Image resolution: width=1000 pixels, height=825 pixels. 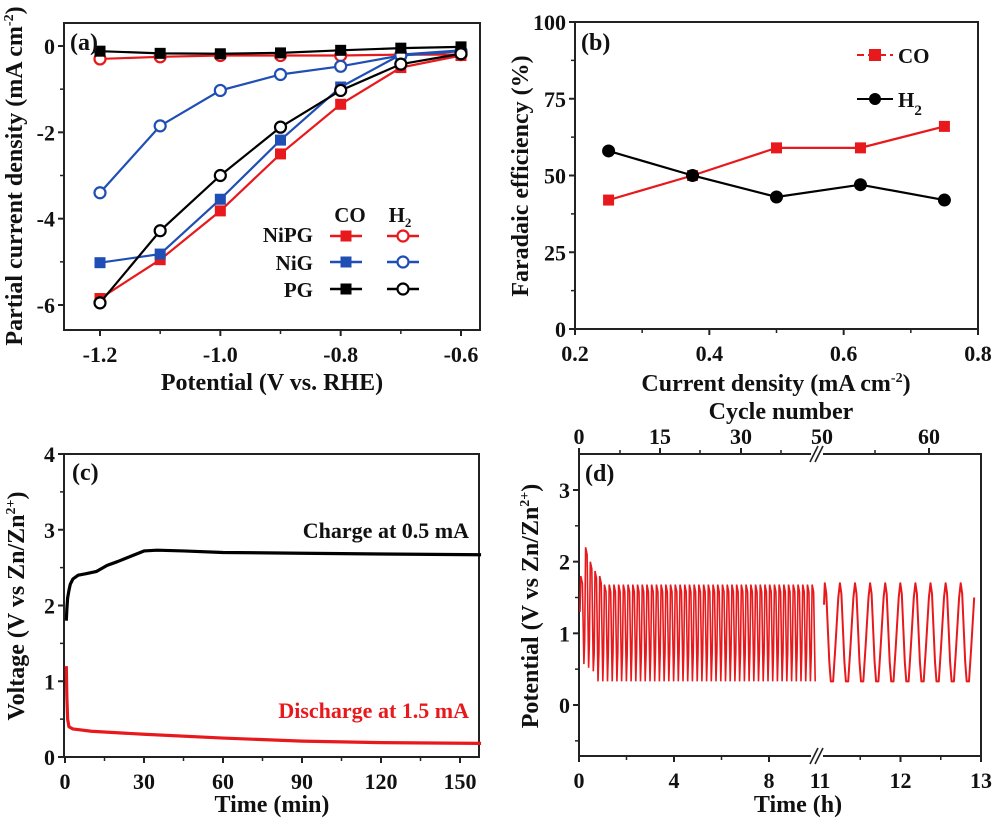 I want to click on x-tick-label: 0.6, so click(x=844, y=353).